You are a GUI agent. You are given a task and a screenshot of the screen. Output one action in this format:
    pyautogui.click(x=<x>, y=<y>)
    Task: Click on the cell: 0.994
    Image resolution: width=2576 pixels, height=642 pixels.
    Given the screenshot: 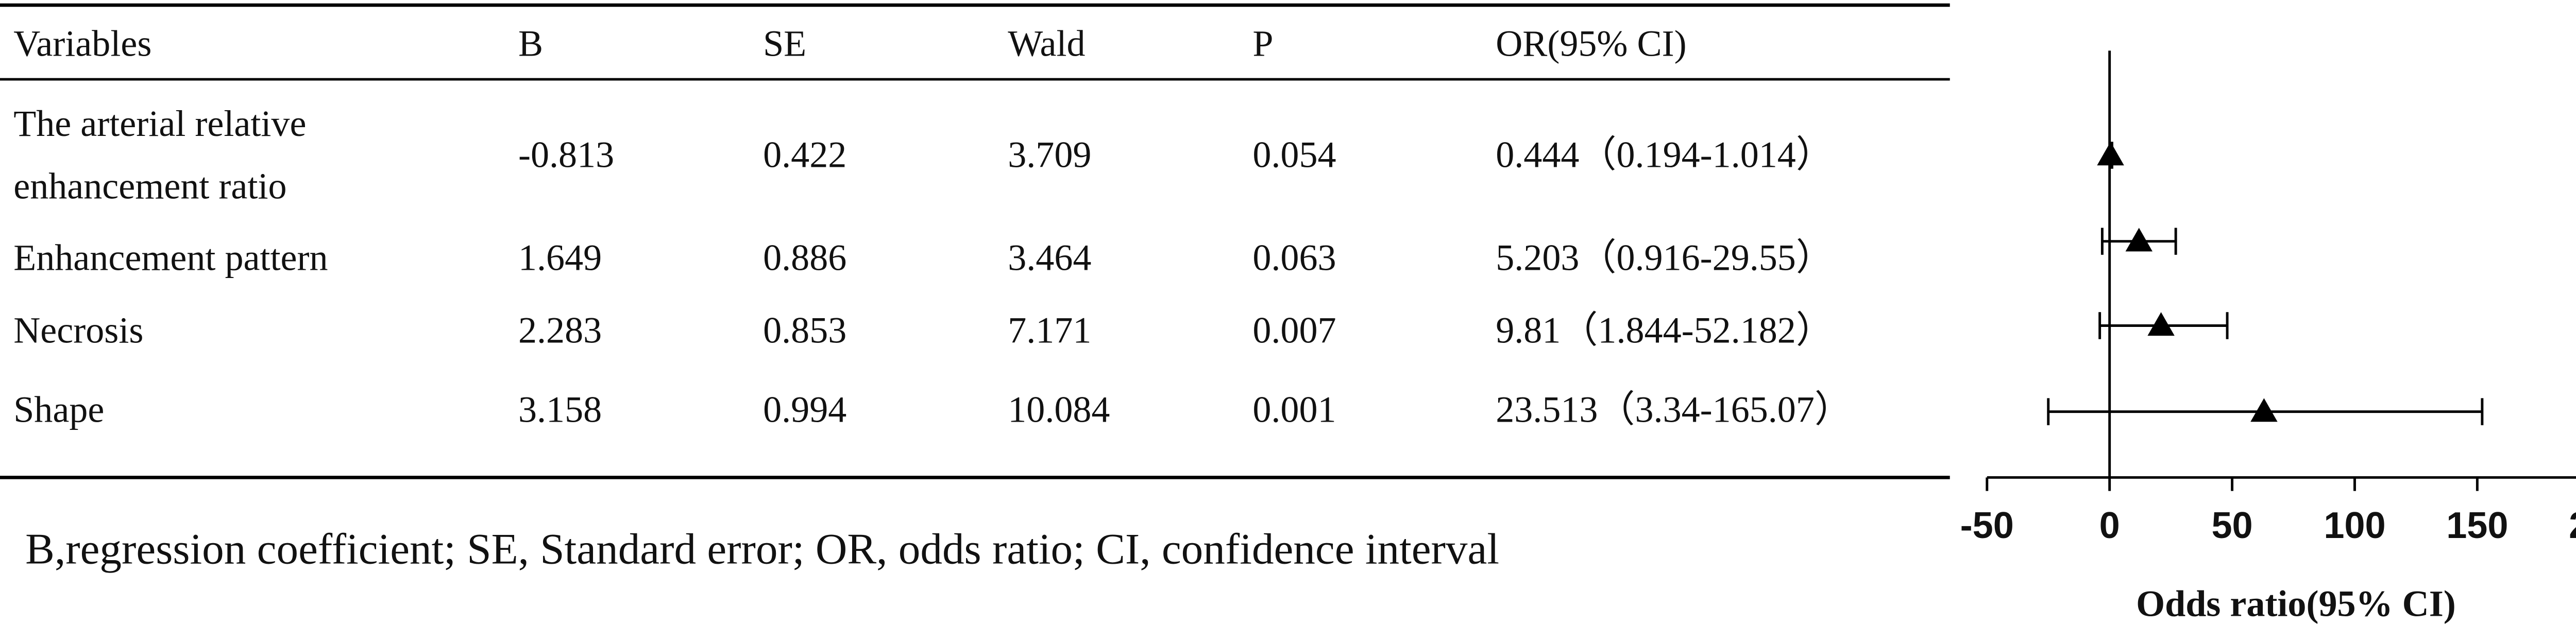 What is the action you would take?
    pyautogui.click(x=804, y=409)
    